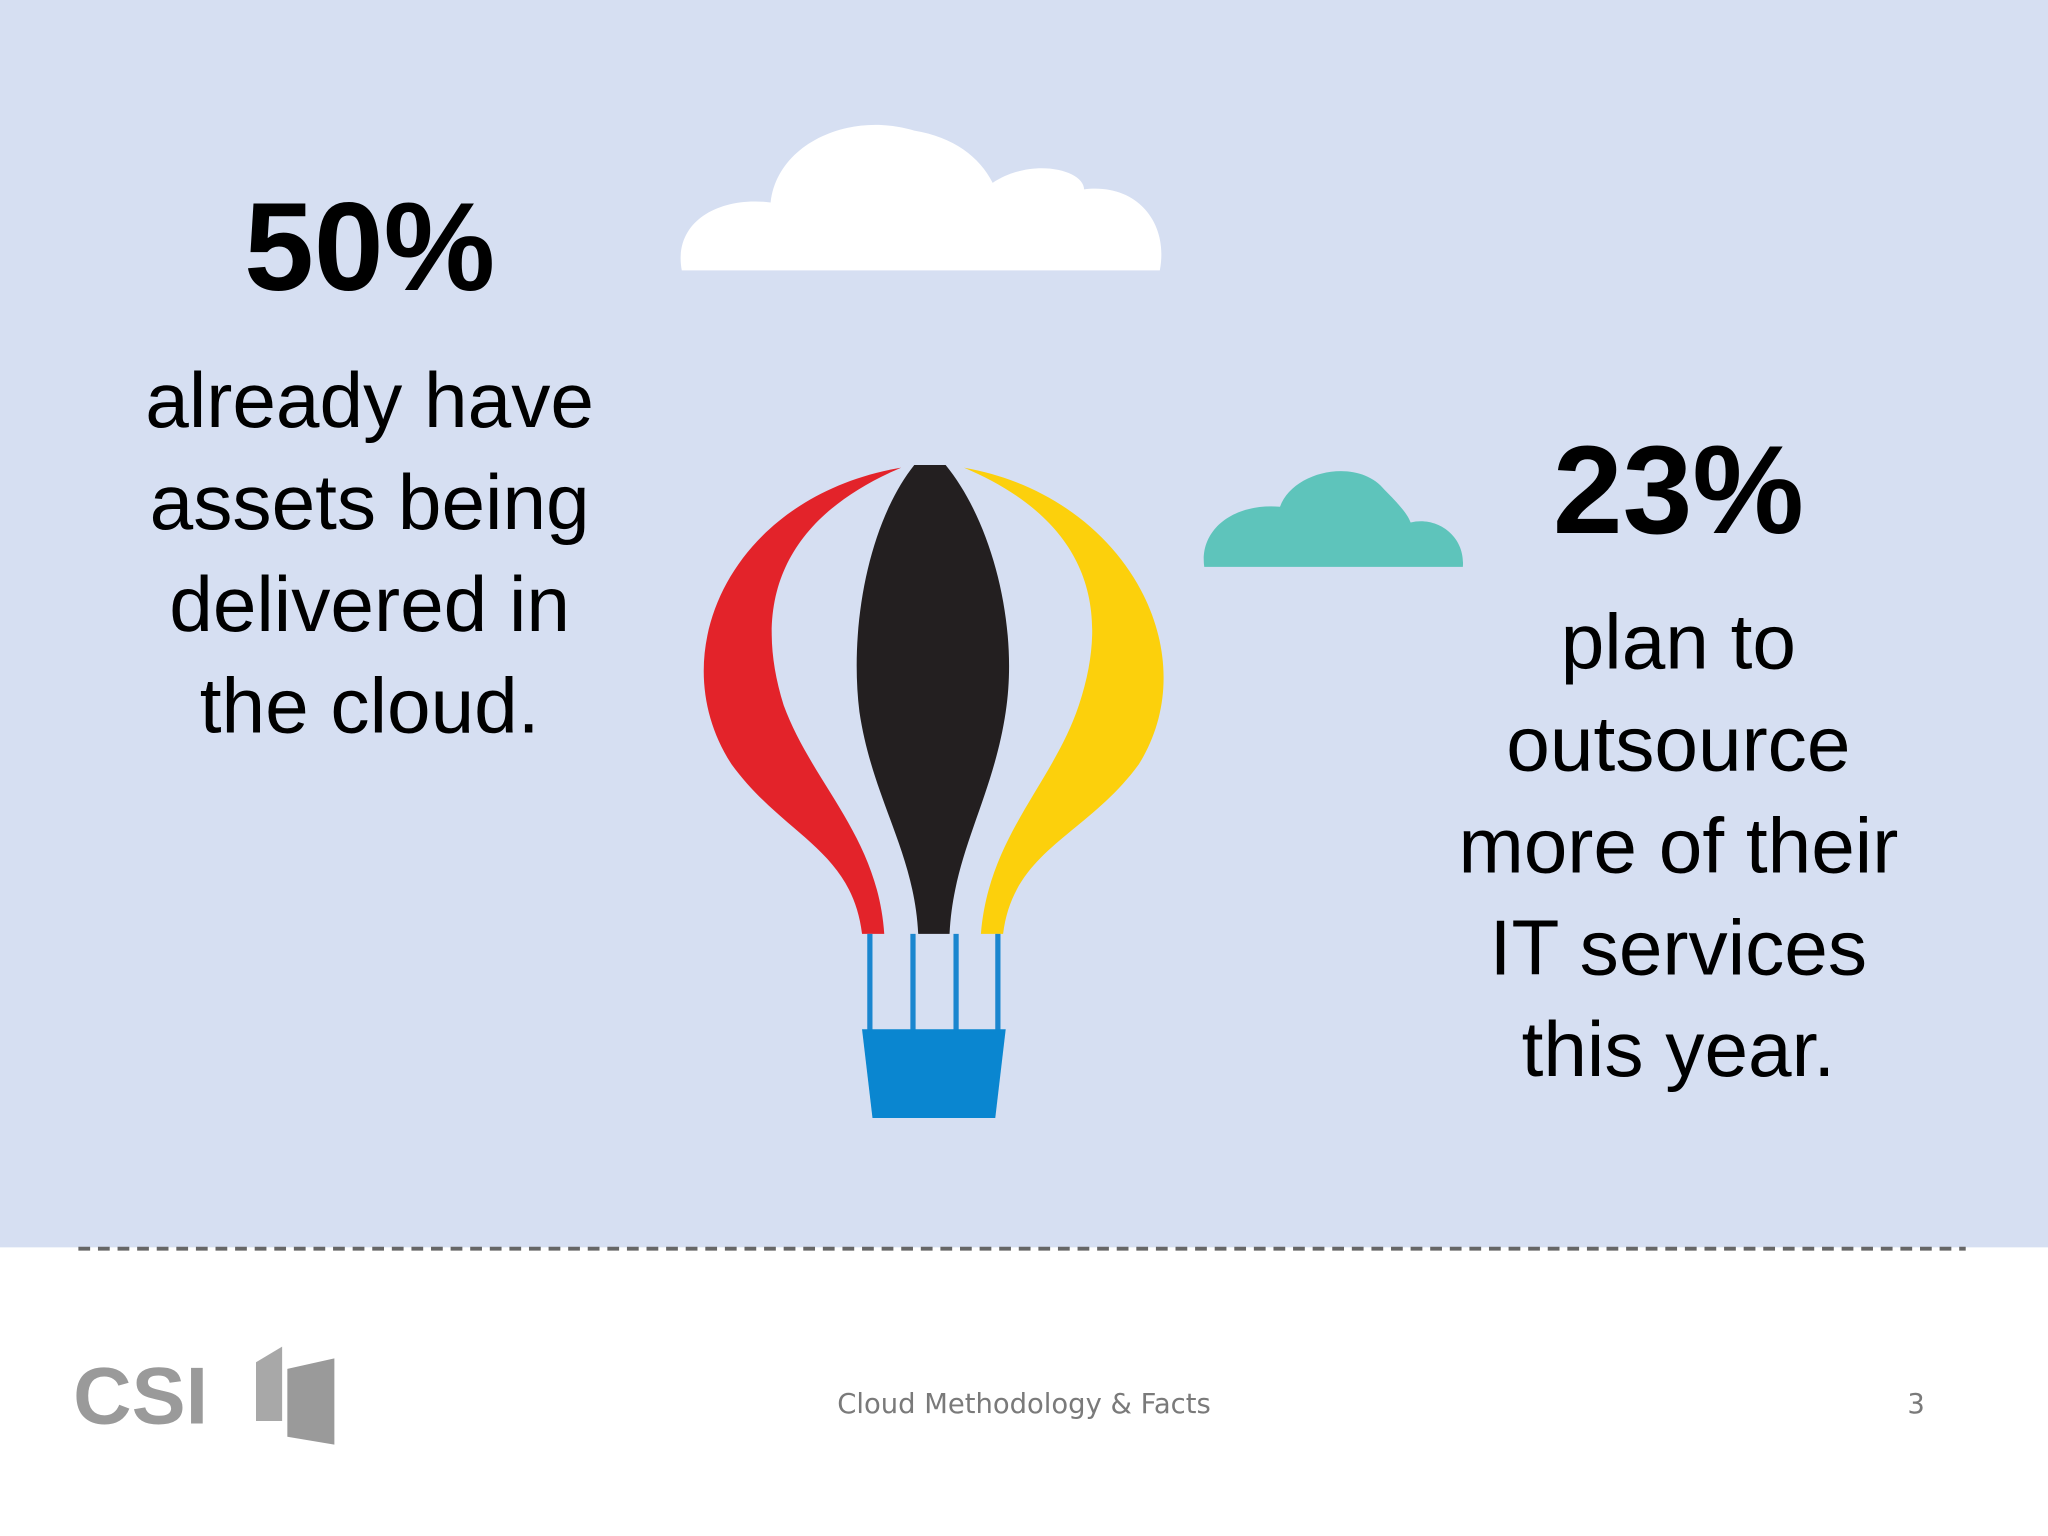  I want to click on stat-text: IT services, so click(1678, 947).